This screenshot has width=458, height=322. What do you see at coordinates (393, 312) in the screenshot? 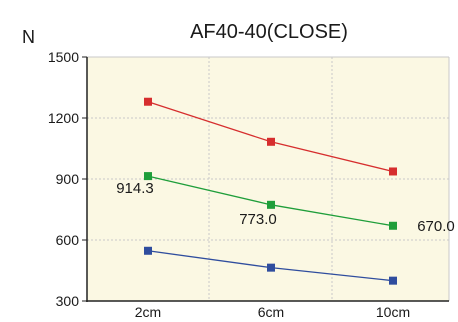
I see `x-tick-label: 10cm` at bounding box center [393, 312].